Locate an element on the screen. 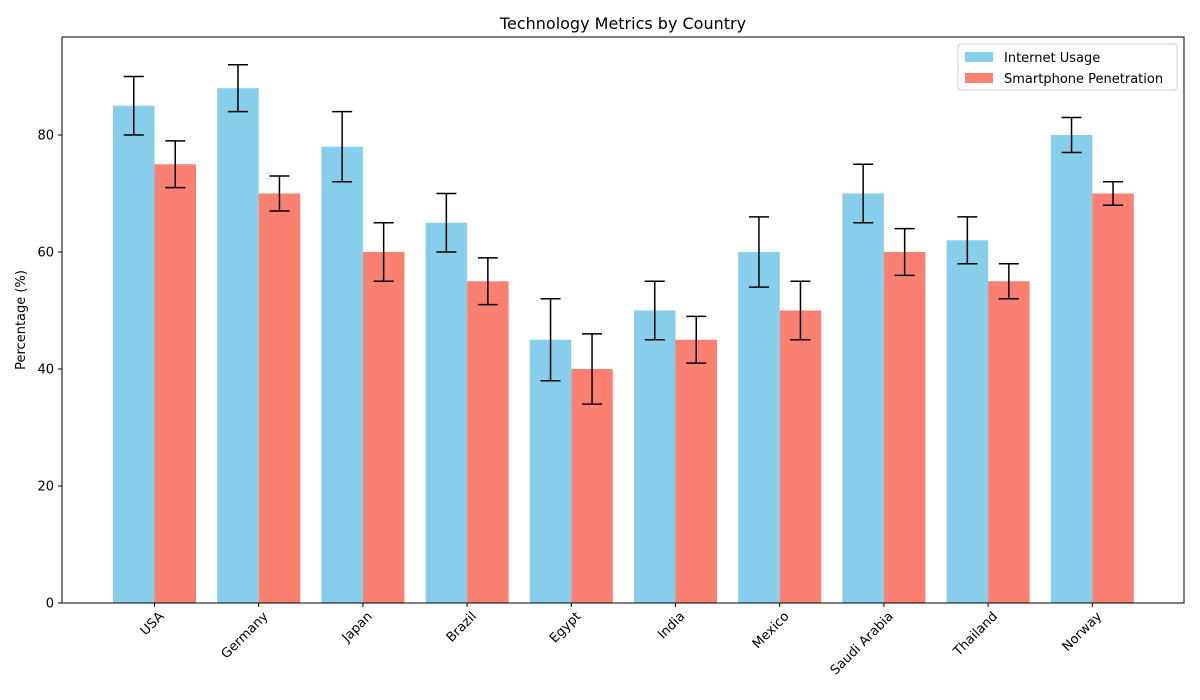 The width and height of the screenshot is (1200, 700). y-tick-label: 0 is located at coordinates (50, 604).